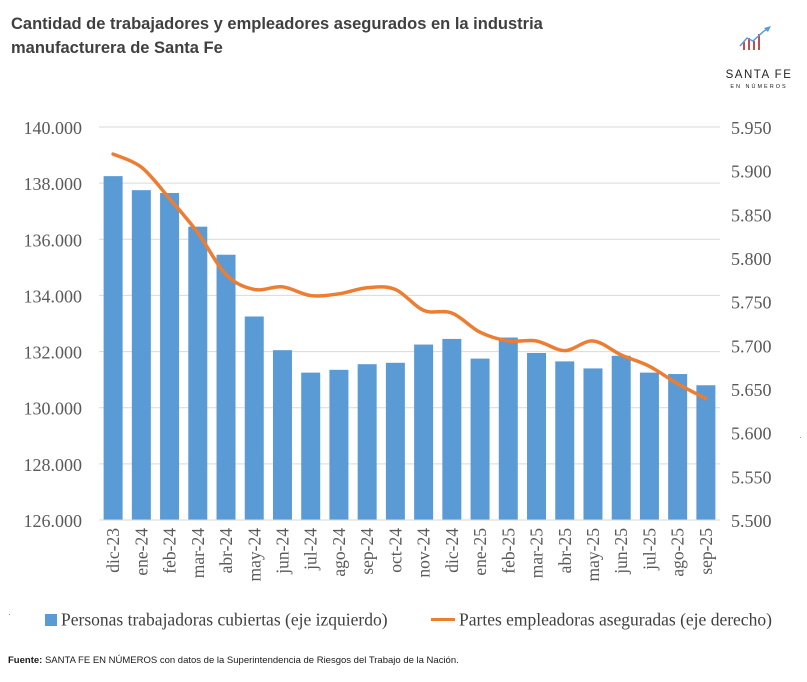 The image size is (807, 682). I want to click on y-left-tick-label: 128.000, so click(53, 465).